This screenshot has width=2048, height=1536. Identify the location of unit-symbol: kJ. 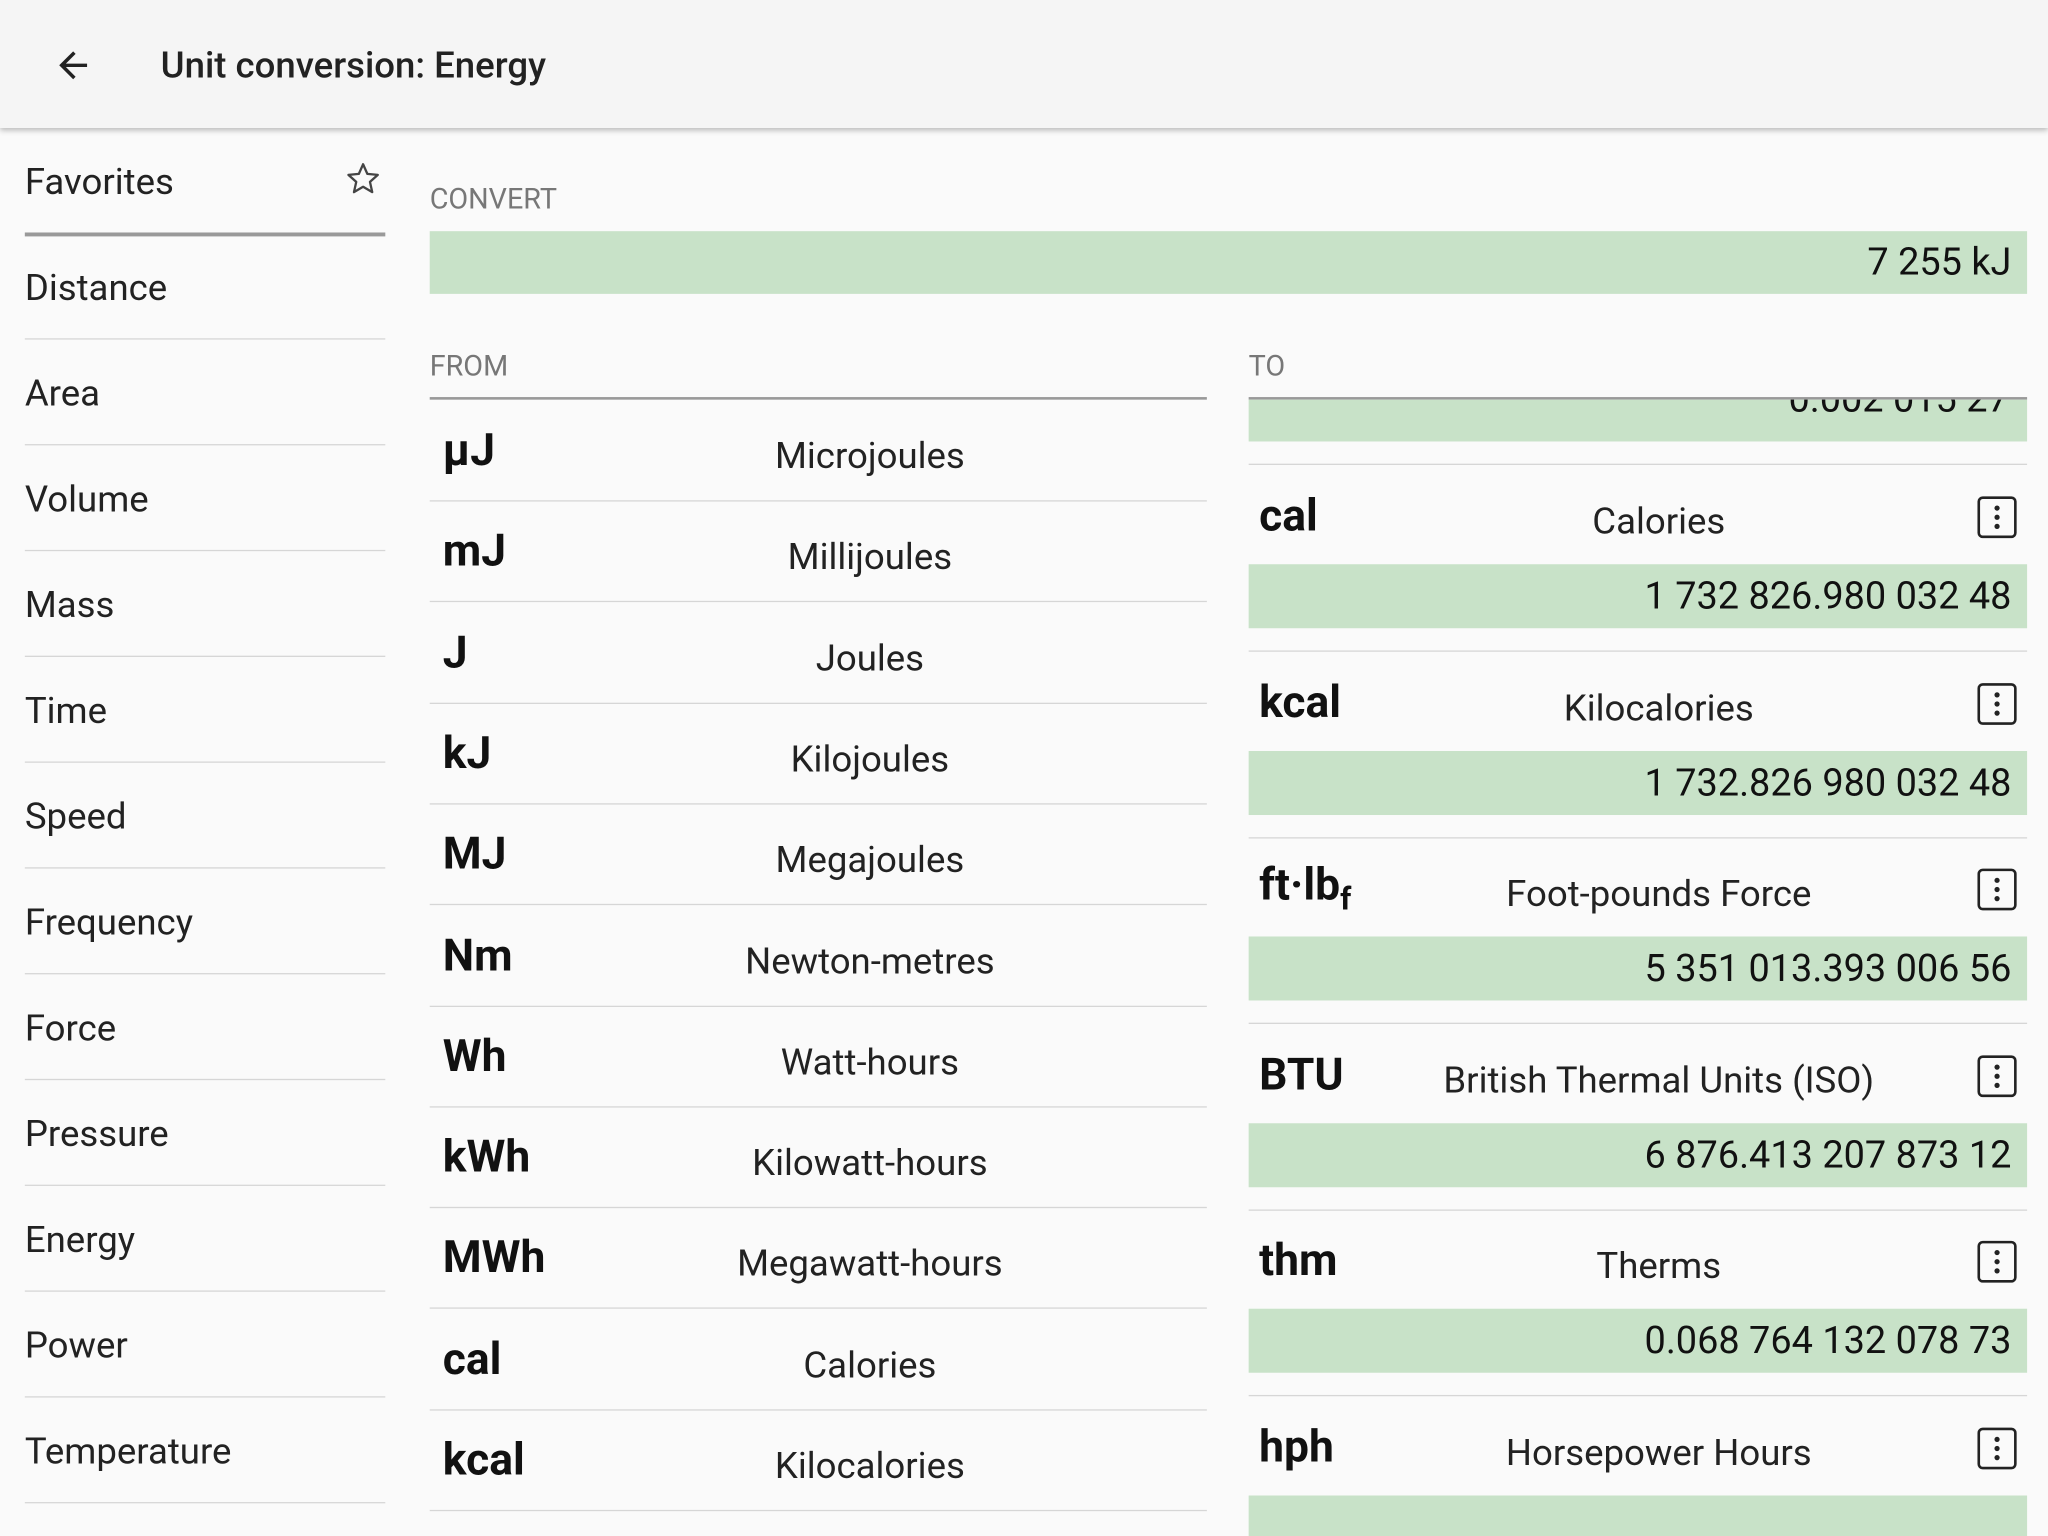
(467, 753).